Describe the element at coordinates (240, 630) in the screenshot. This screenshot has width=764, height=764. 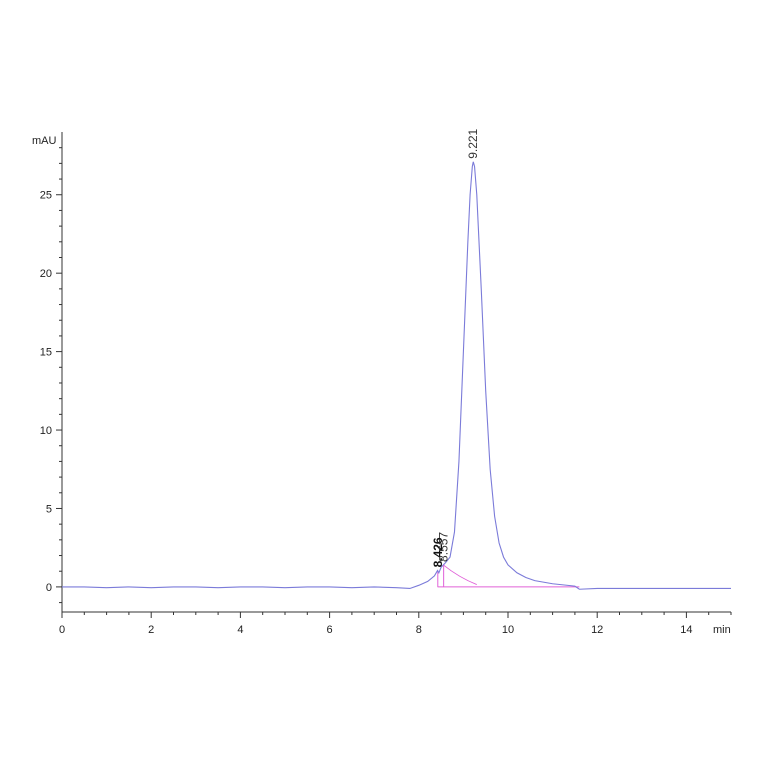
I see `x-tick-label: 4` at that location.